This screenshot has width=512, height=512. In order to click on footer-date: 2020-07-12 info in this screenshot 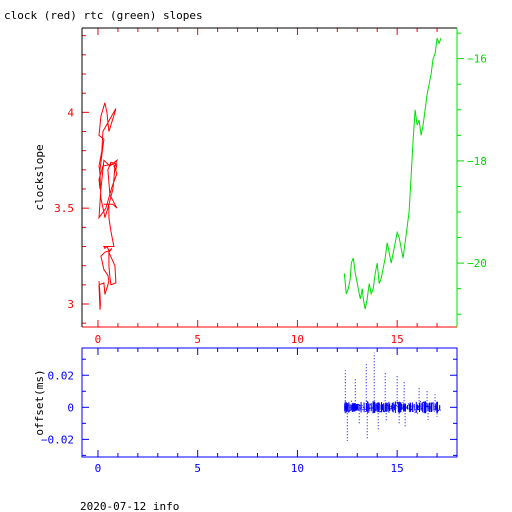, I will do `click(129, 506)`.